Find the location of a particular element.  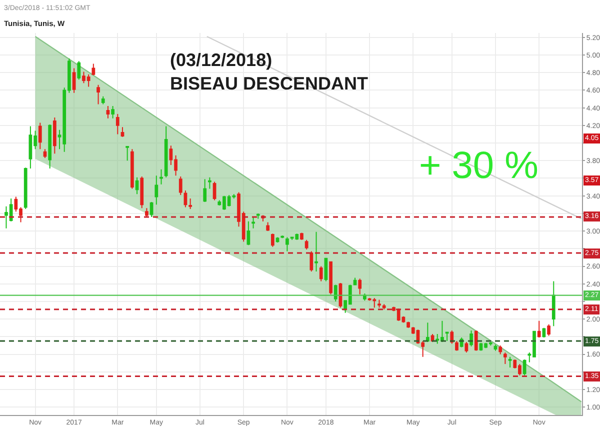

annotation: + 30 % is located at coordinates (478, 166).